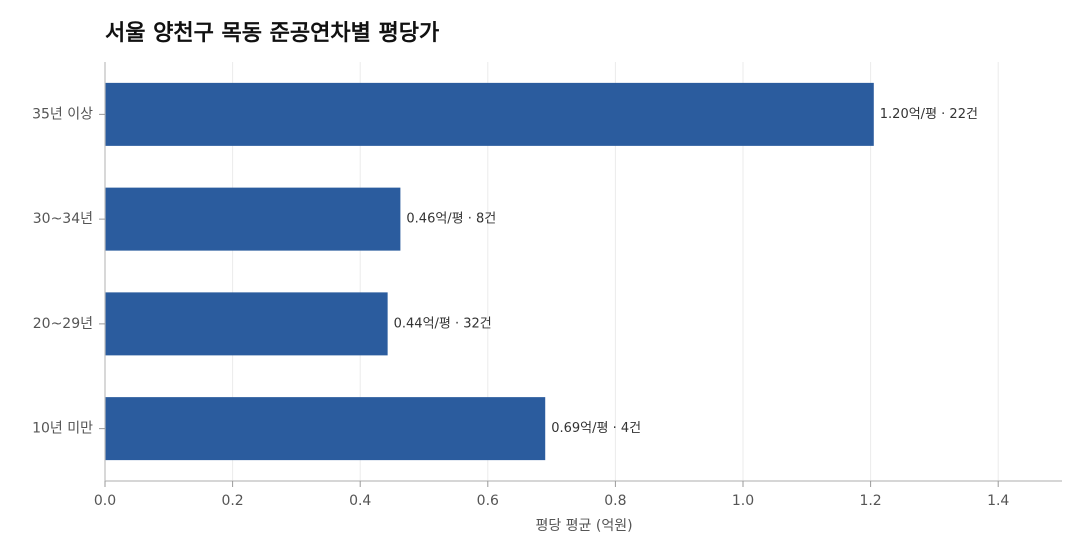  I want to click on y-tick-label: 30~34년, so click(63, 219).